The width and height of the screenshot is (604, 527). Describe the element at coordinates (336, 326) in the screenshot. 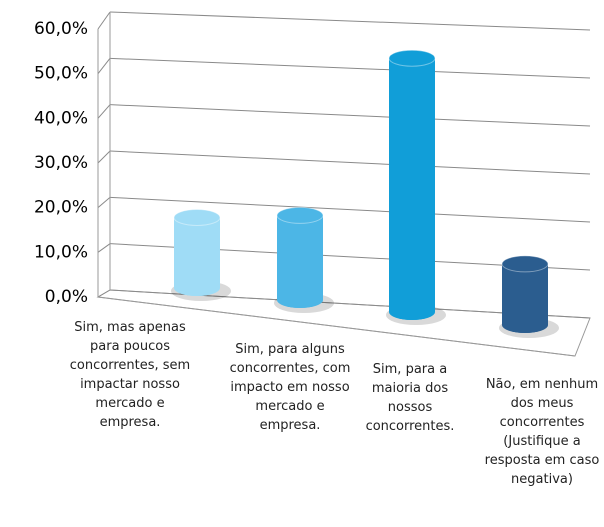

I see `floor-front` at that location.